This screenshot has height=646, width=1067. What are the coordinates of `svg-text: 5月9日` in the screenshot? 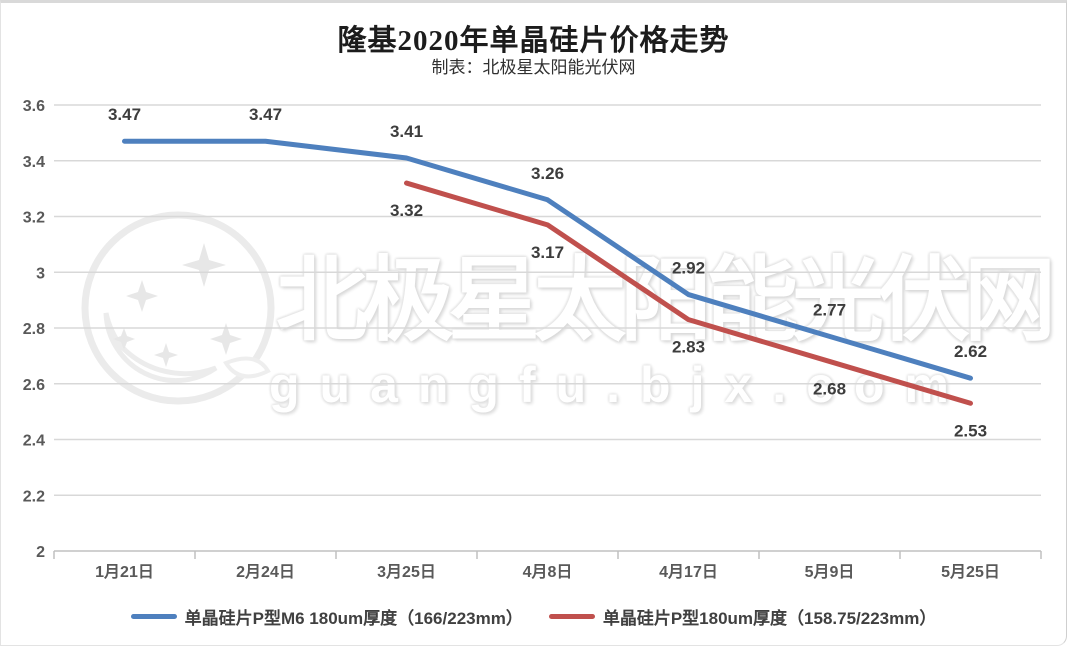 It's located at (830, 572).